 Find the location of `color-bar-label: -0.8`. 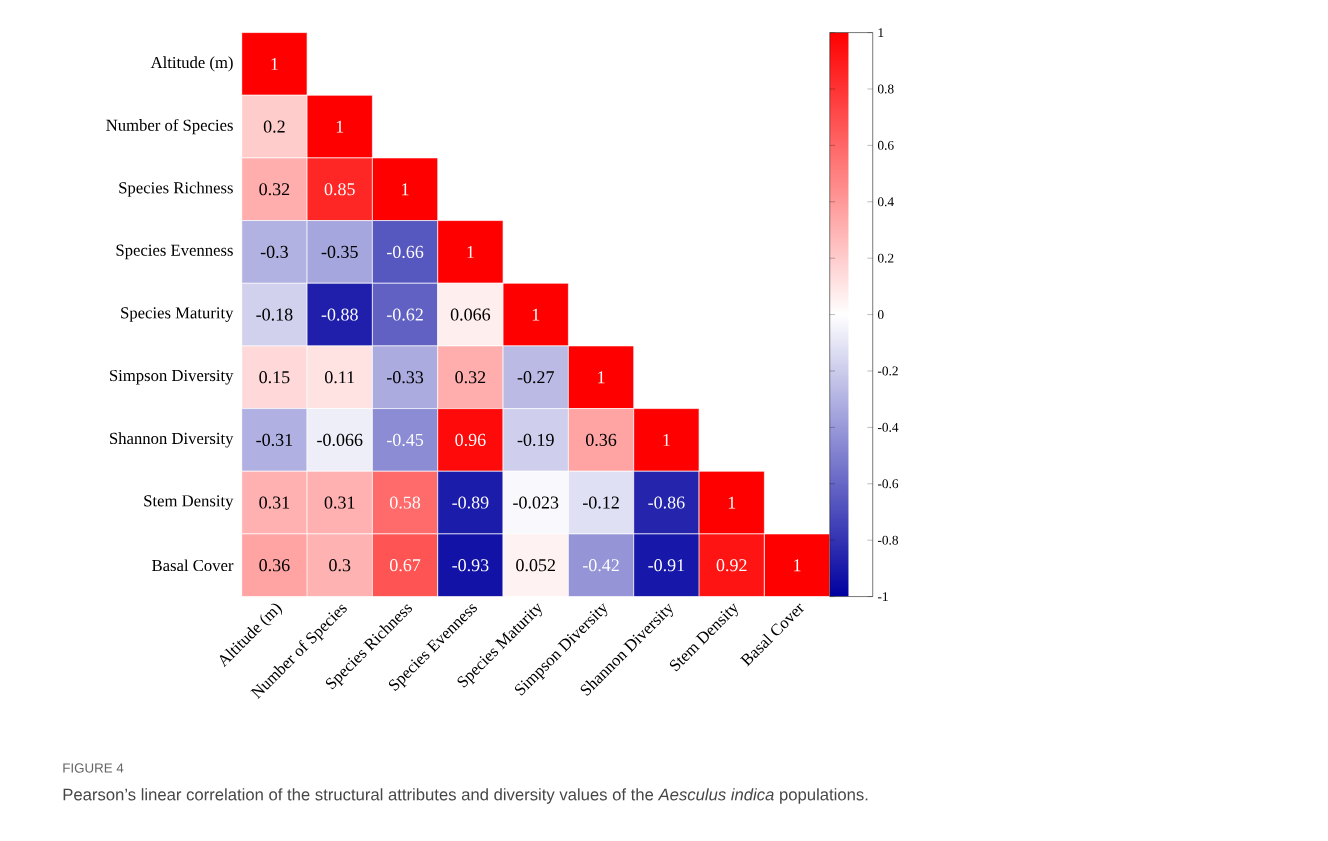

color-bar-label: -0.8 is located at coordinates (888, 540).